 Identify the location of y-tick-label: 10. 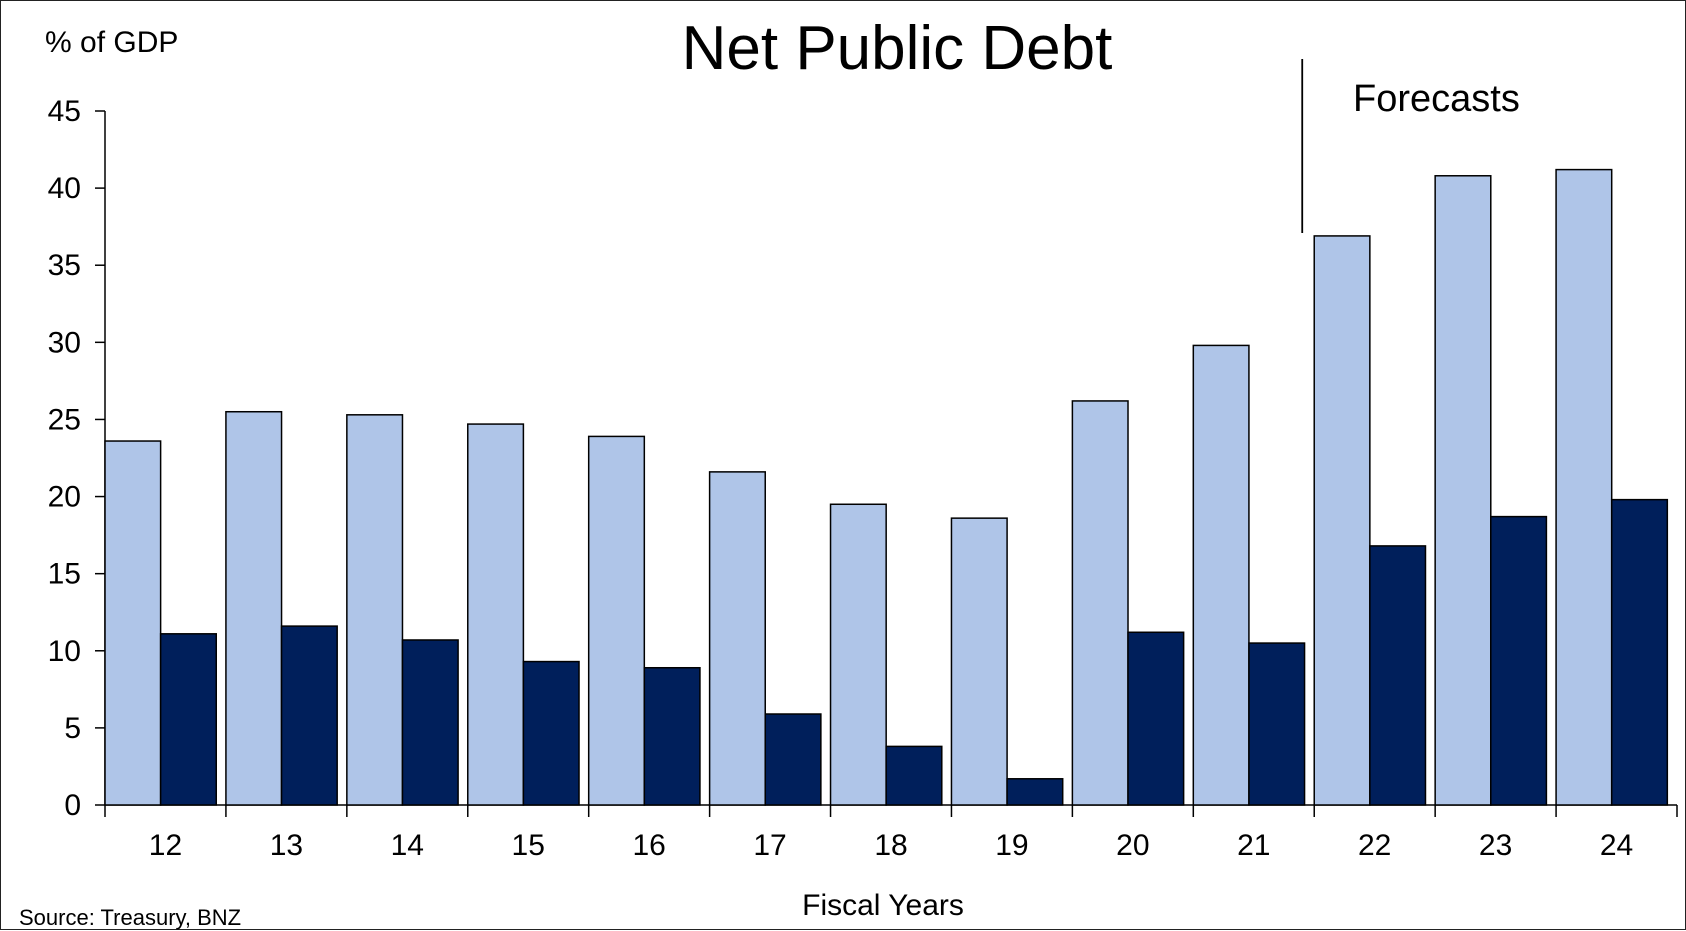
(64, 651).